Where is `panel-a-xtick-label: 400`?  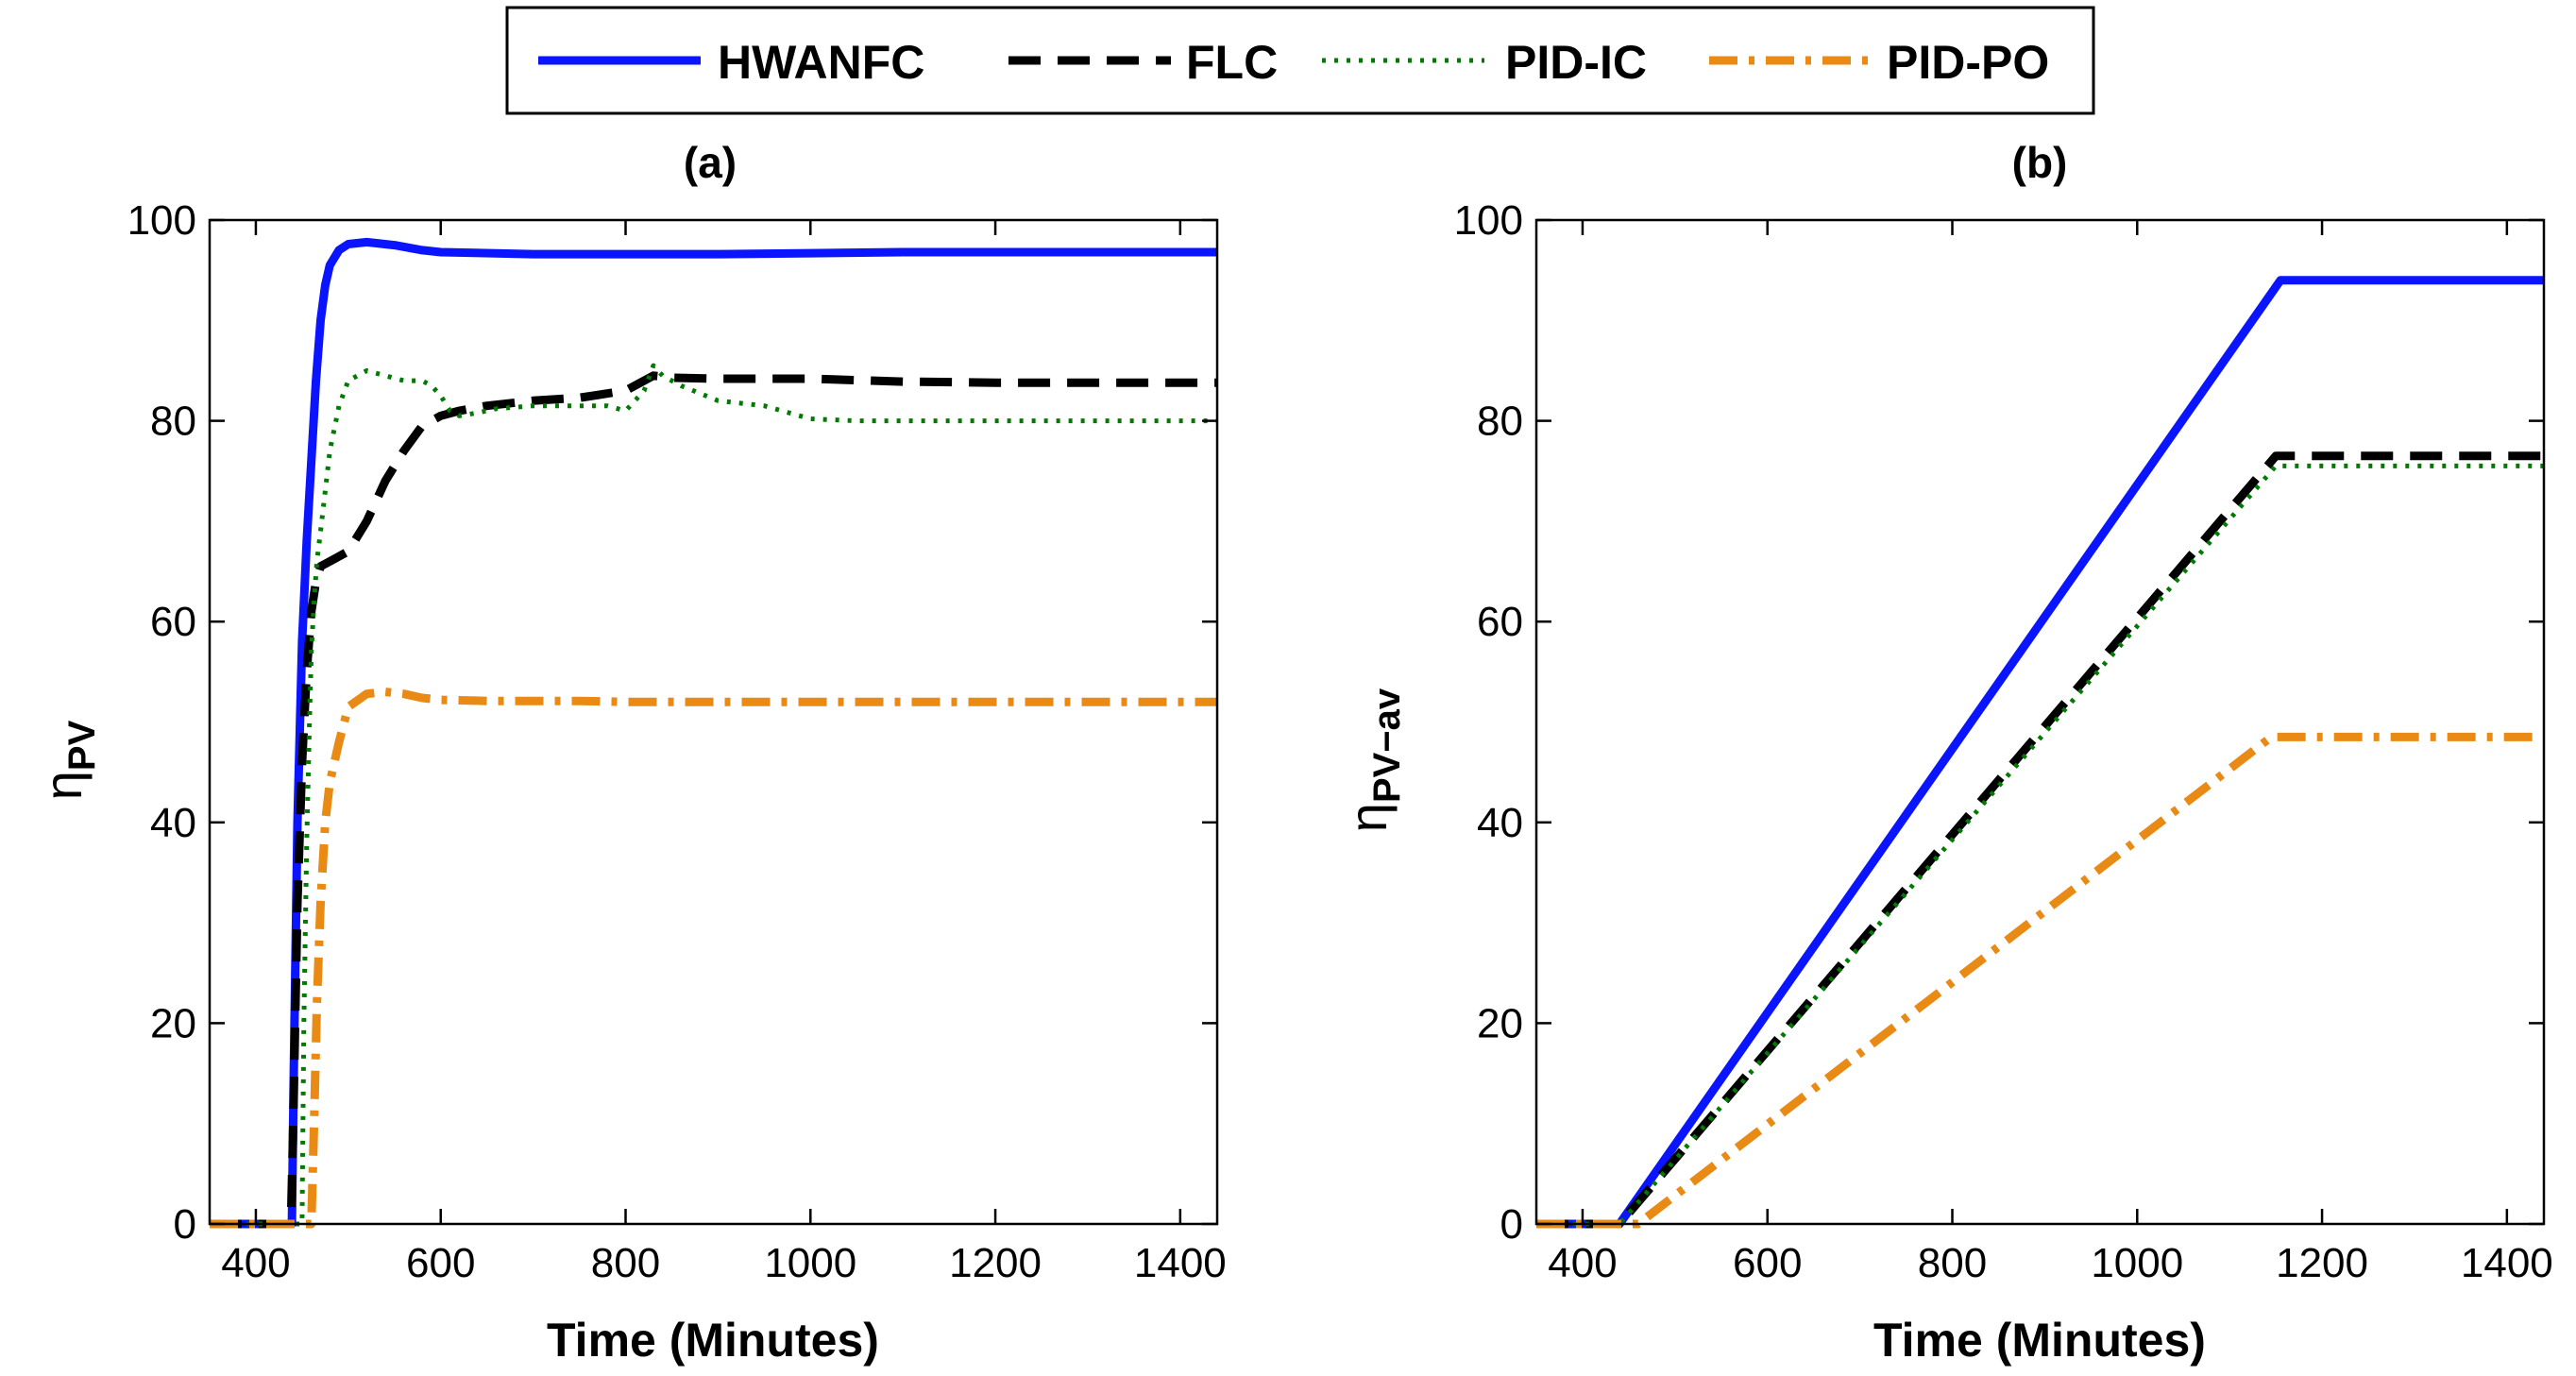 panel-a-xtick-label: 400 is located at coordinates (256, 1263).